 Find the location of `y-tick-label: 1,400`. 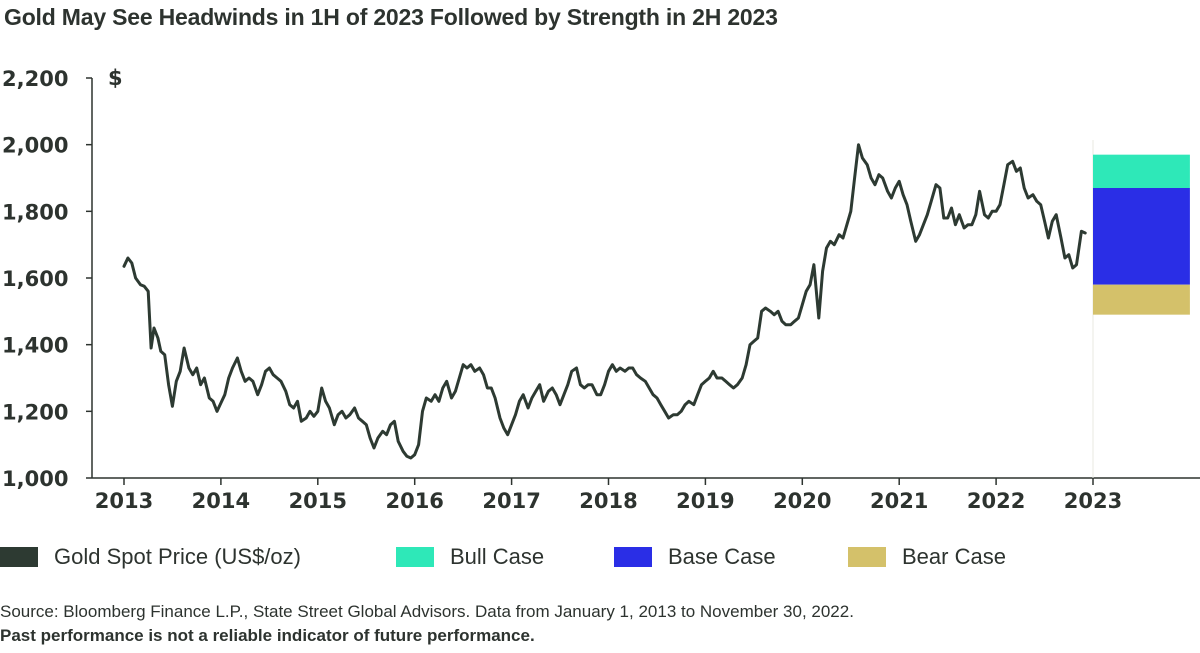

y-tick-label: 1,400 is located at coordinates (35, 346).